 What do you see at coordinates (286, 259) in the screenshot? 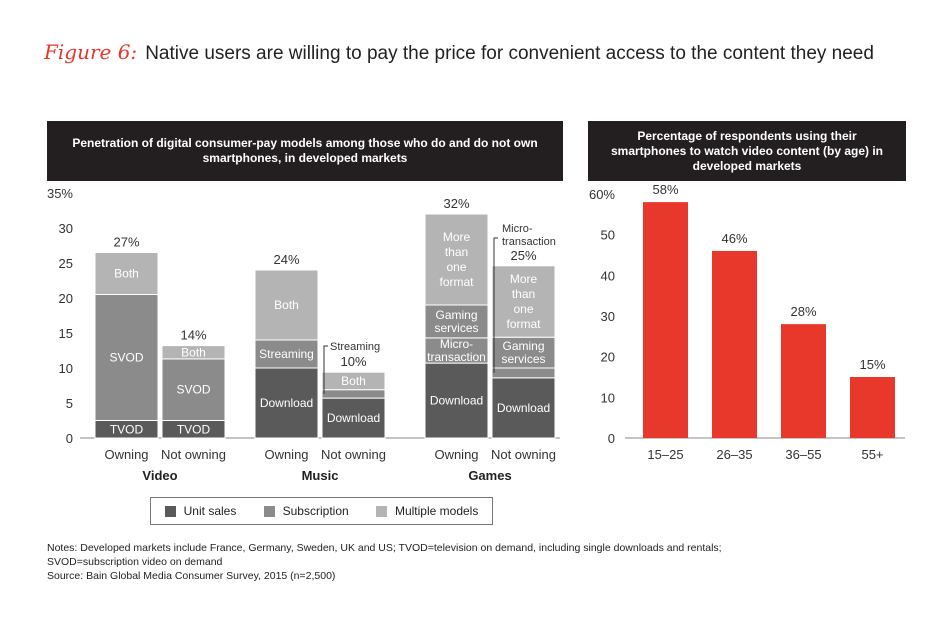
I see `bar-total-label: 24%` at bounding box center [286, 259].